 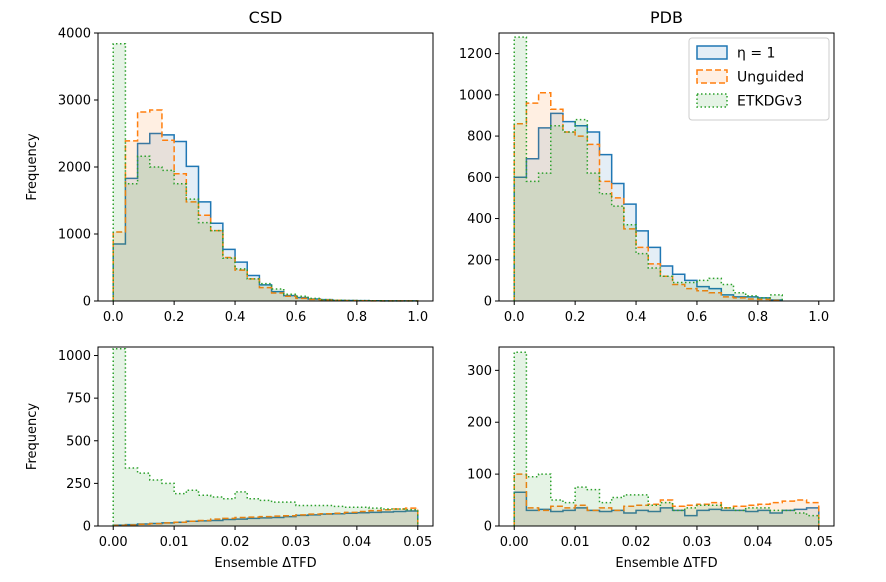 What do you see at coordinates (74, 101) in the screenshot?
I see `y-tick-label: 3000` at bounding box center [74, 101].